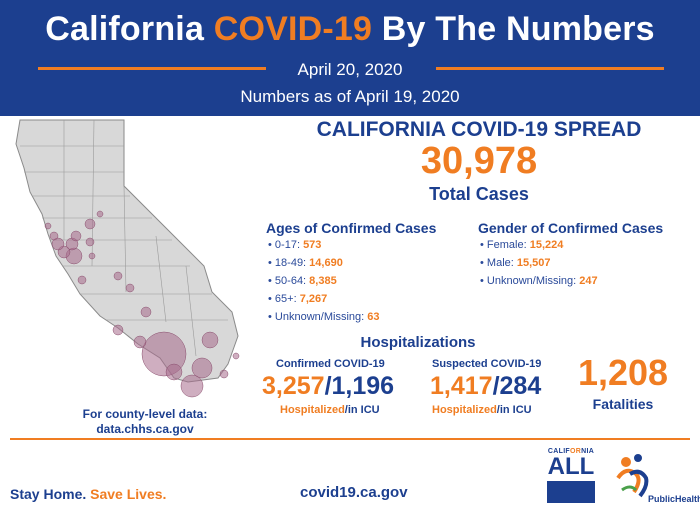 The width and height of the screenshot is (700, 524). What do you see at coordinates (508, 245) in the screenshot?
I see `gender-label: Female:` at bounding box center [508, 245].